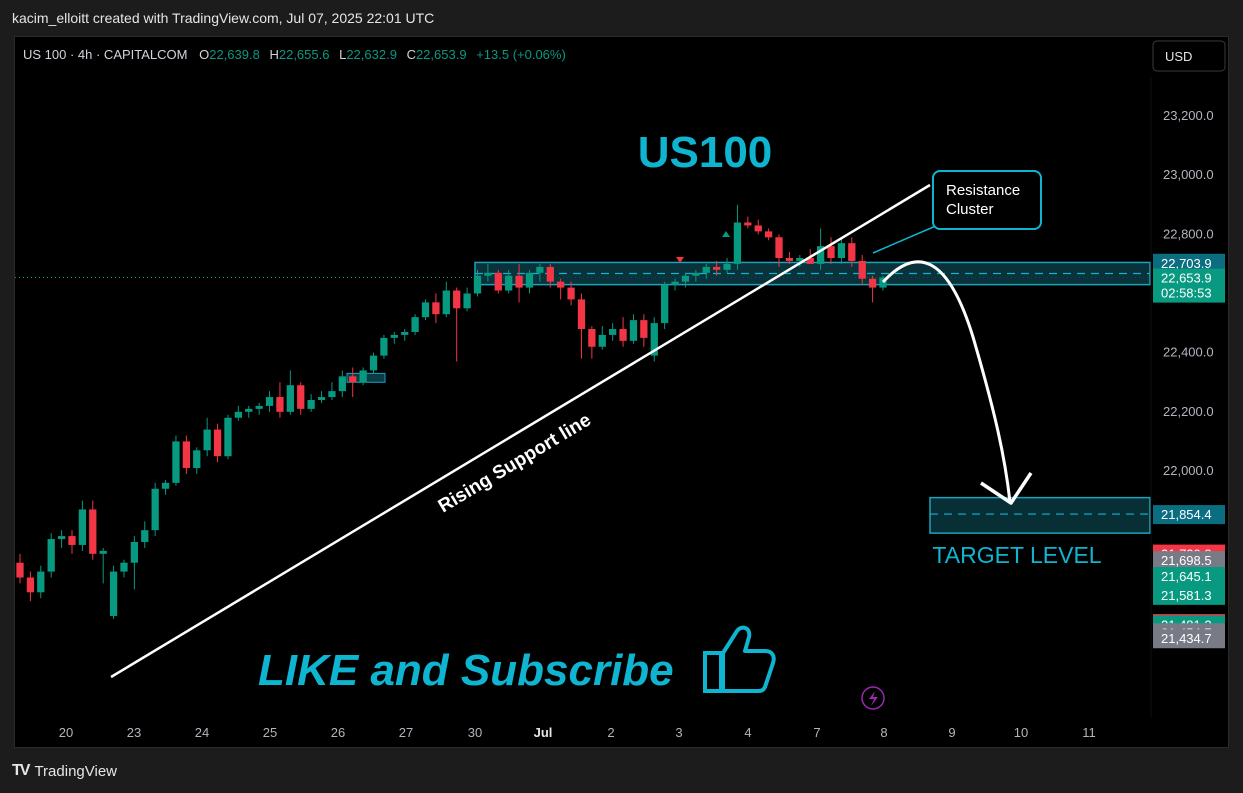  I want to click on projection-arrow, so click(946, 381).